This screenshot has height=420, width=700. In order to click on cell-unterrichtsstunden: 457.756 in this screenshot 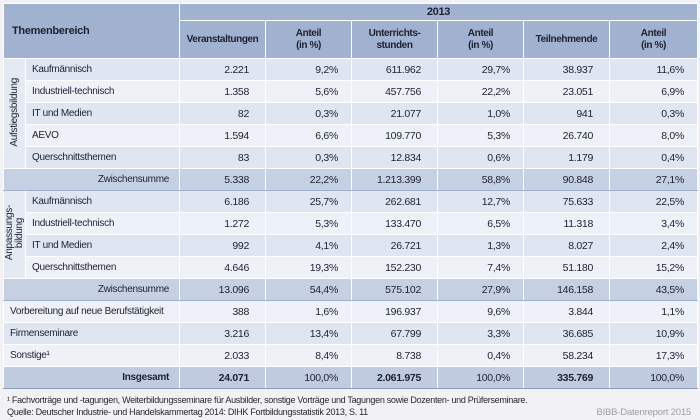, I will do `click(394, 91)`.